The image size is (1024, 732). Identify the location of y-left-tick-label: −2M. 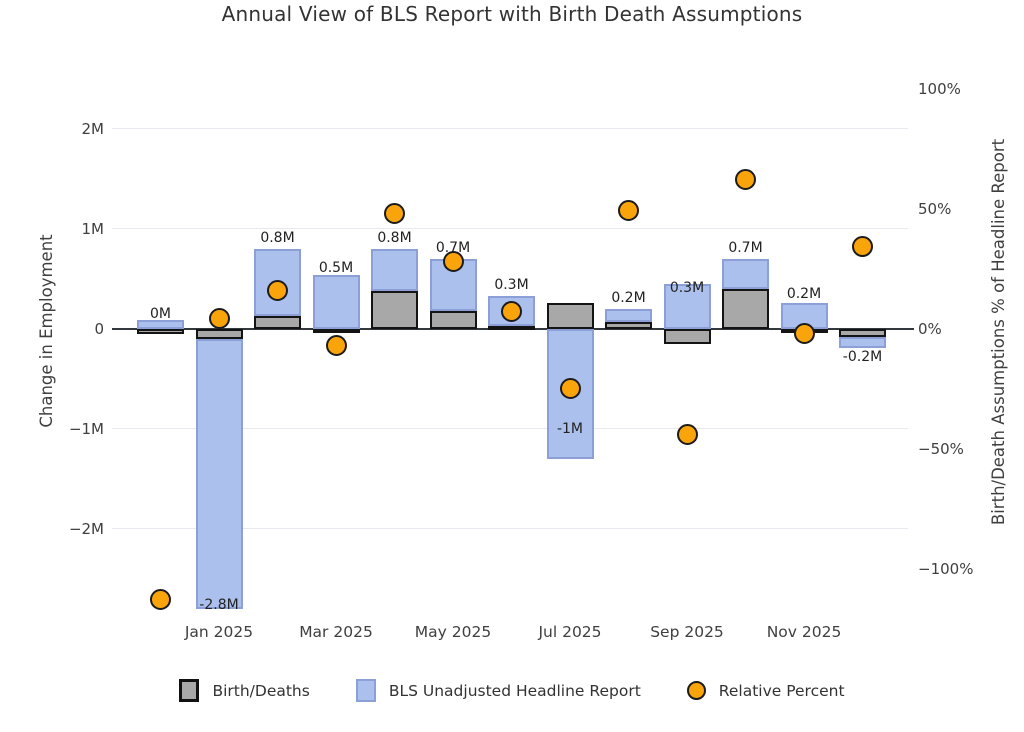
(86, 528).